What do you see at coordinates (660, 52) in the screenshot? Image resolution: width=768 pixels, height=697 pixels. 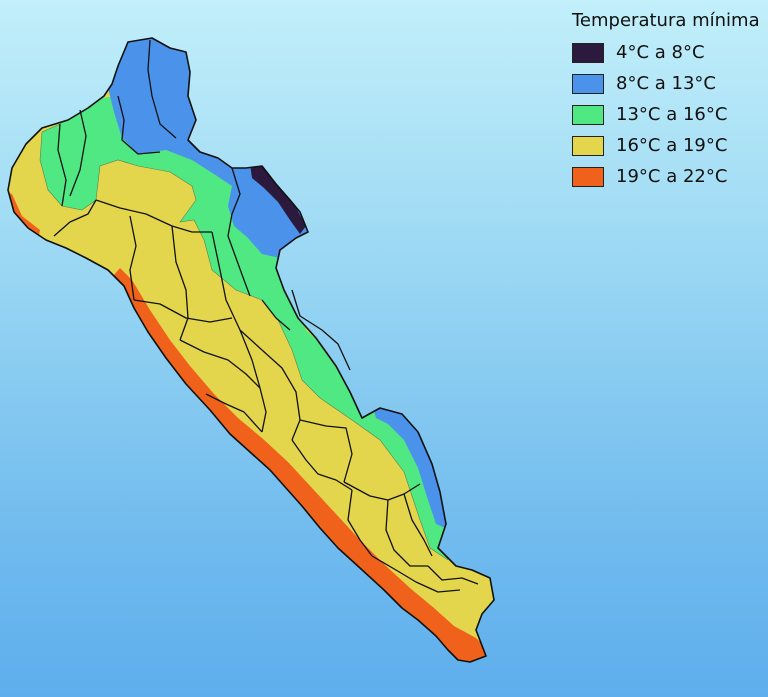 I see `legend-label: 4°C a 8°C` at bounding box center [660, 52].